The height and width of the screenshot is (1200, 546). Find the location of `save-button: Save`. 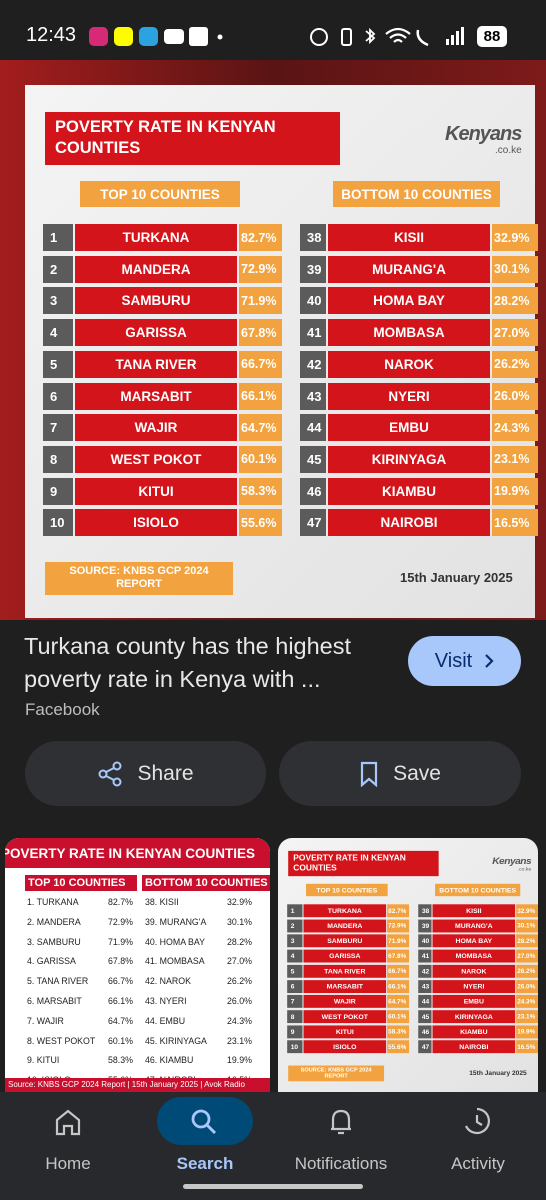

save-button: Save is located at coordinates (400, 773).